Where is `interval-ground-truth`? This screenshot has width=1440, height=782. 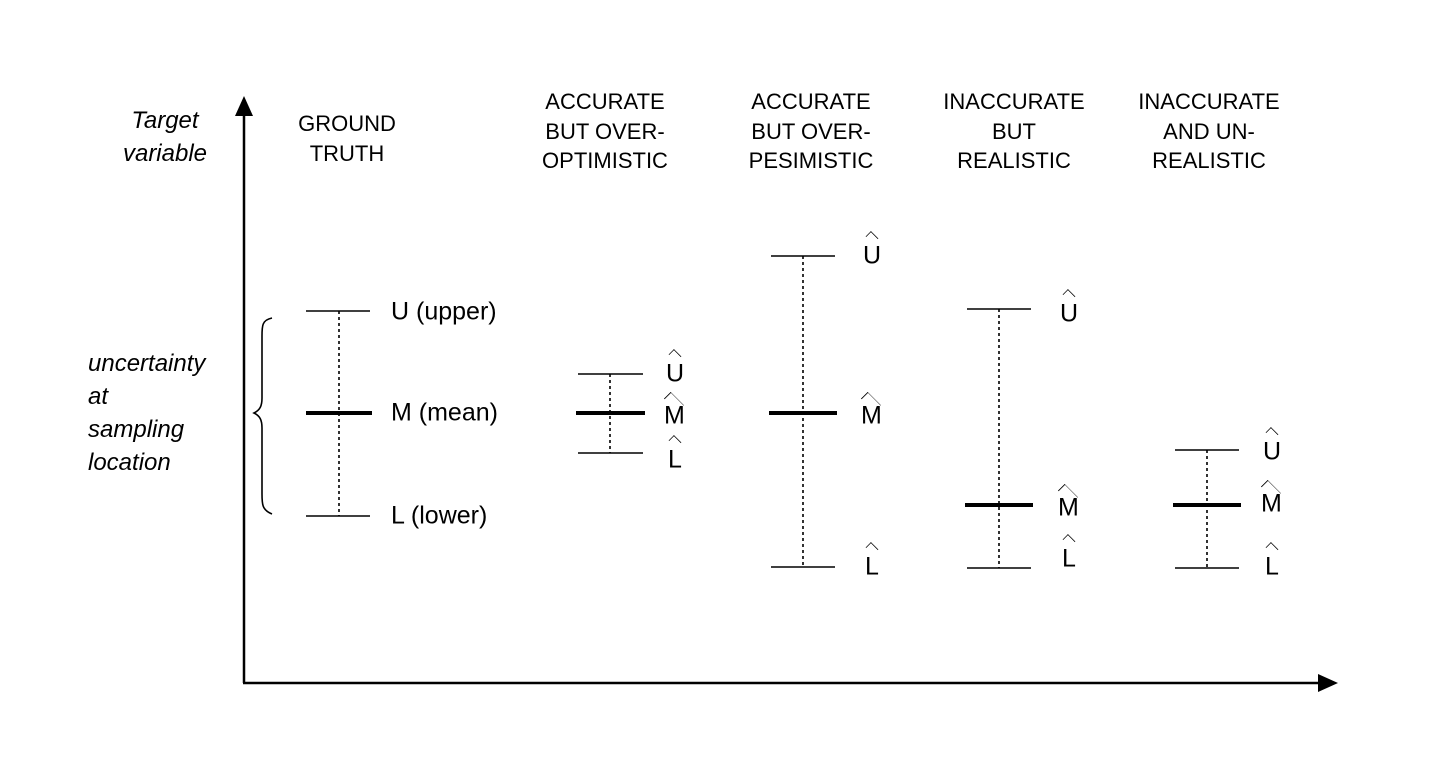 interval-ground-truth is located at coordinates (339, 413).